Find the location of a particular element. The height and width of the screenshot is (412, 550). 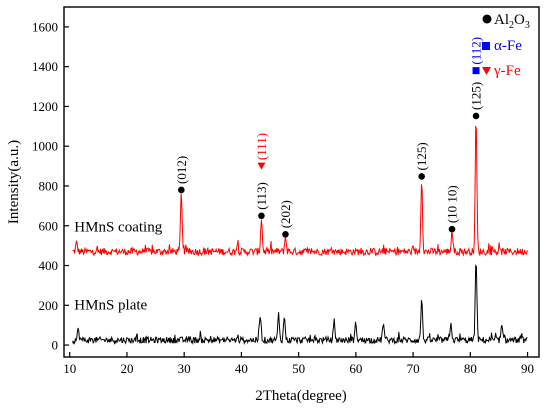

legend-item-alpha-fe: α-Fe is located at coordinates (502, 46).